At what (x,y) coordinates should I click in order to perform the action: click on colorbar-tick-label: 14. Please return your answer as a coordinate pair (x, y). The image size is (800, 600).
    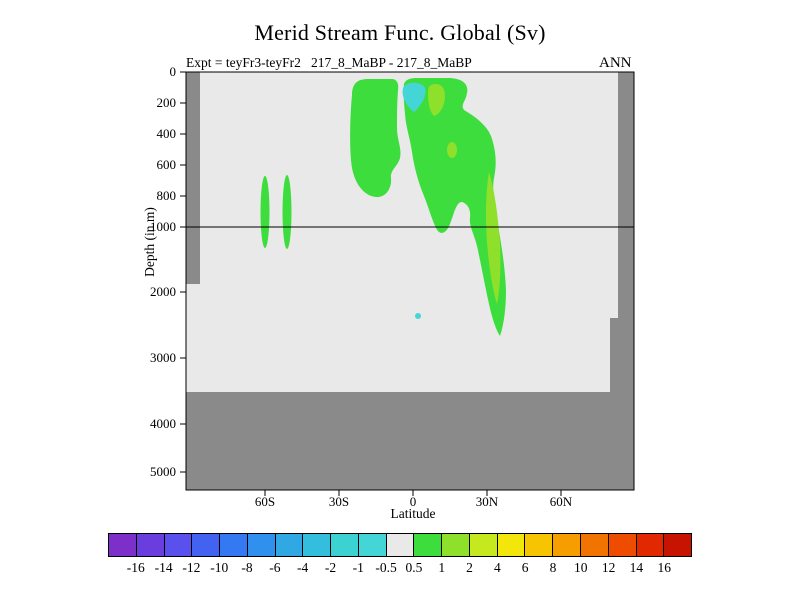
    Looking at the image, I should click on (636, 567).